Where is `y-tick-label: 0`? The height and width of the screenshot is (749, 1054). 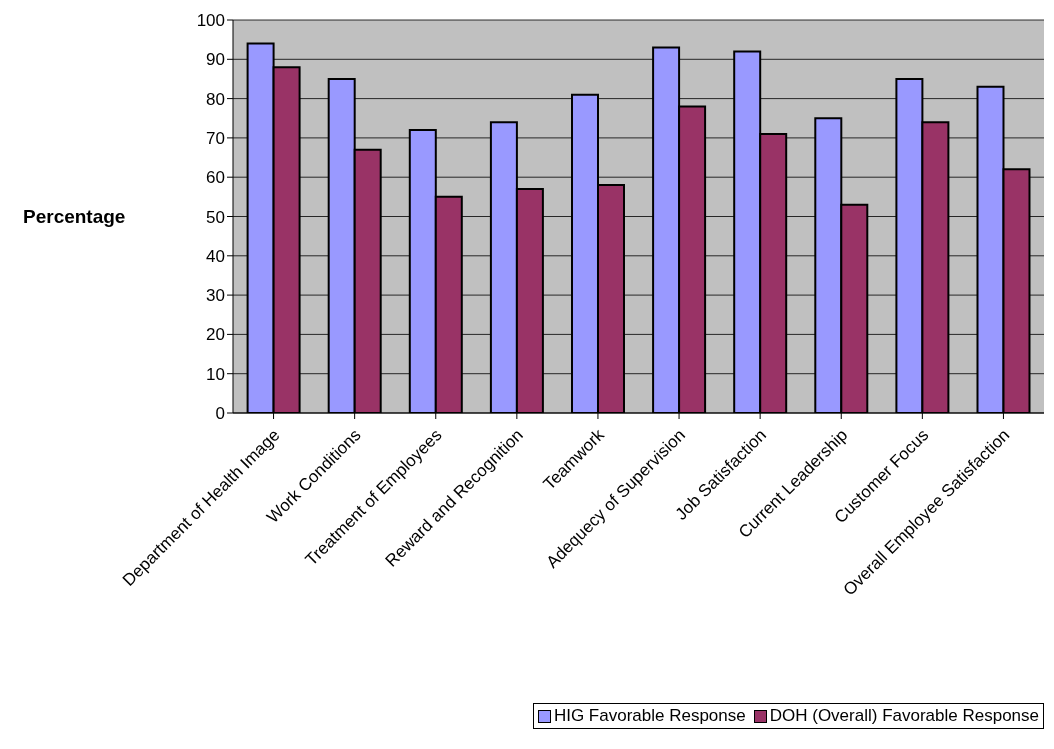 y-tick-label: 0 is located at coordinates (220, 414).